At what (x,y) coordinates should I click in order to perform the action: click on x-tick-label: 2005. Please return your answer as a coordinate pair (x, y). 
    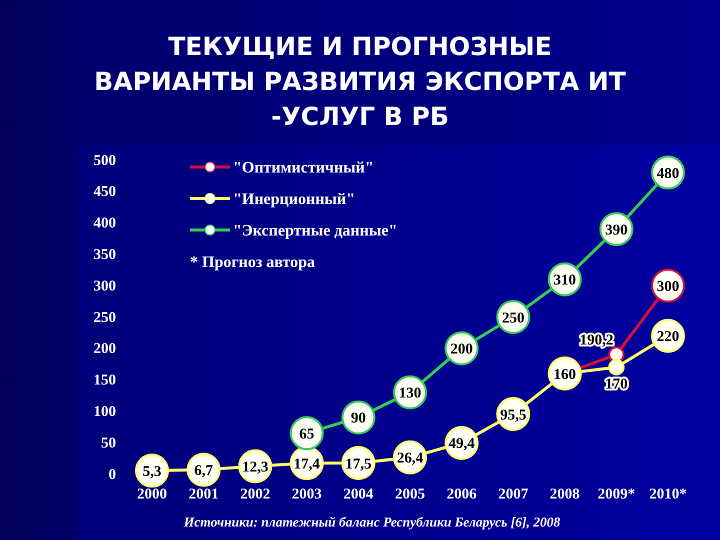
    Looking at the image, I should click on (410, 494).